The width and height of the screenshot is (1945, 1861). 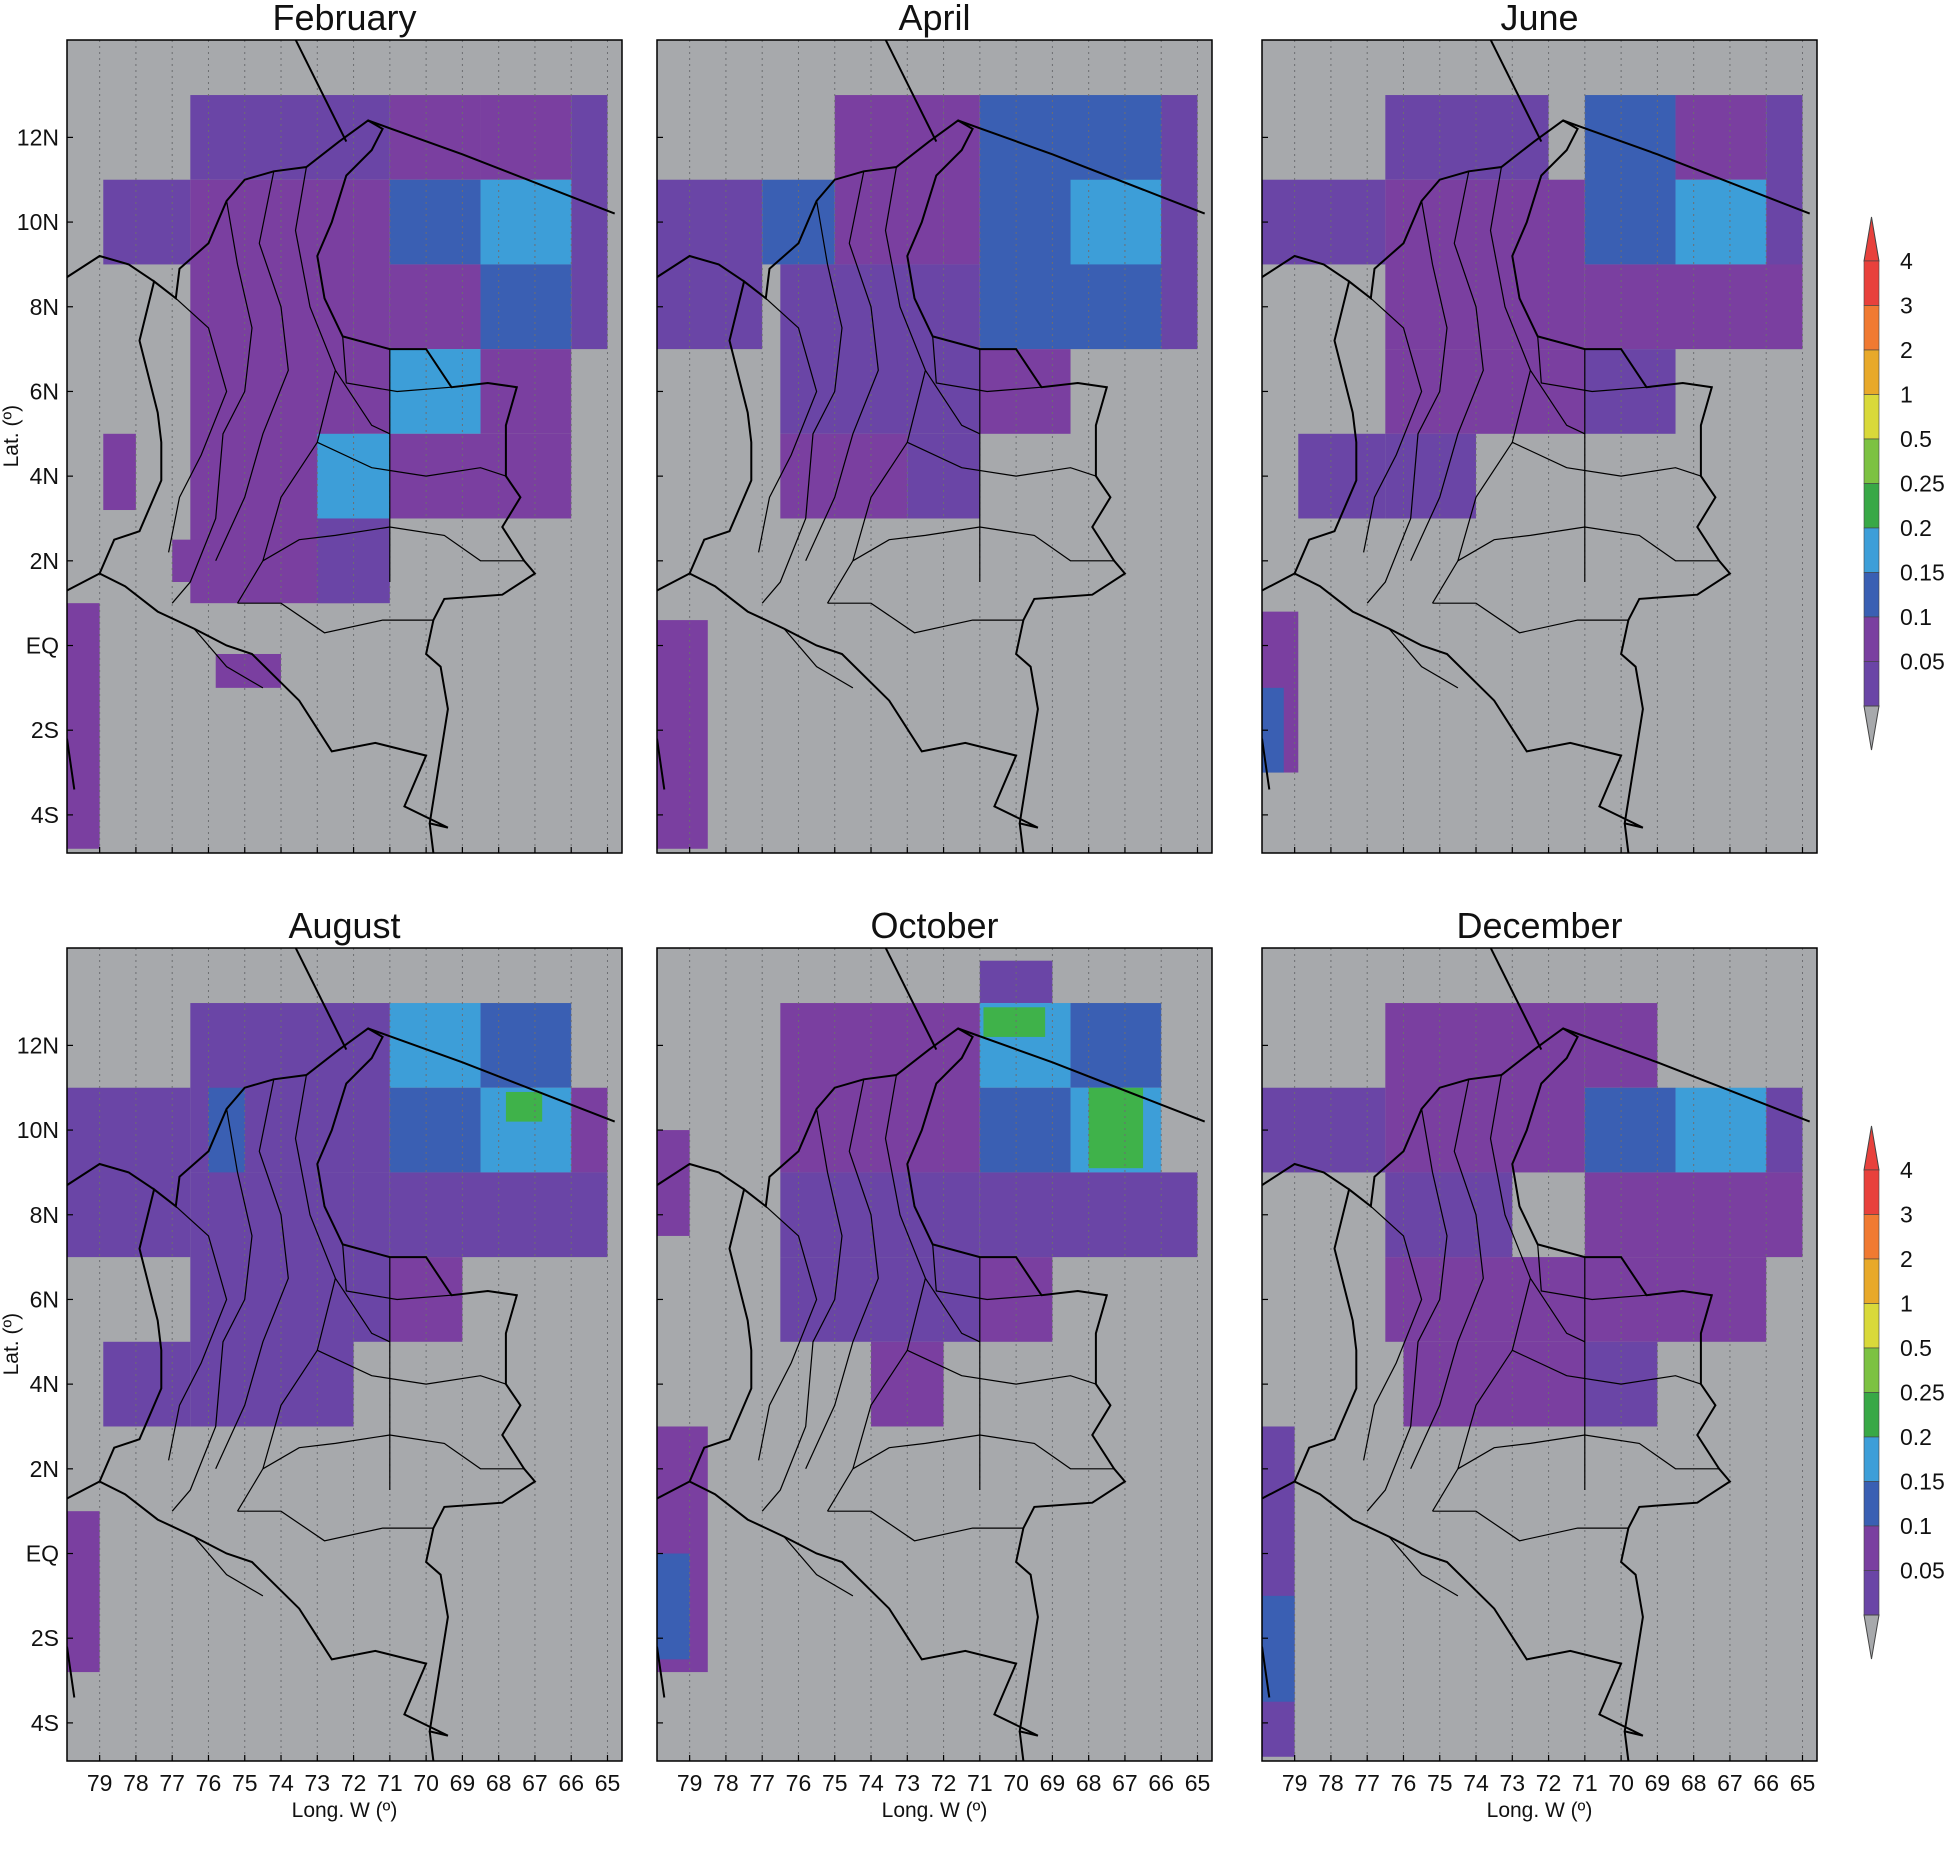 I want to click on panel-title: April, so click(x=934, y=19).